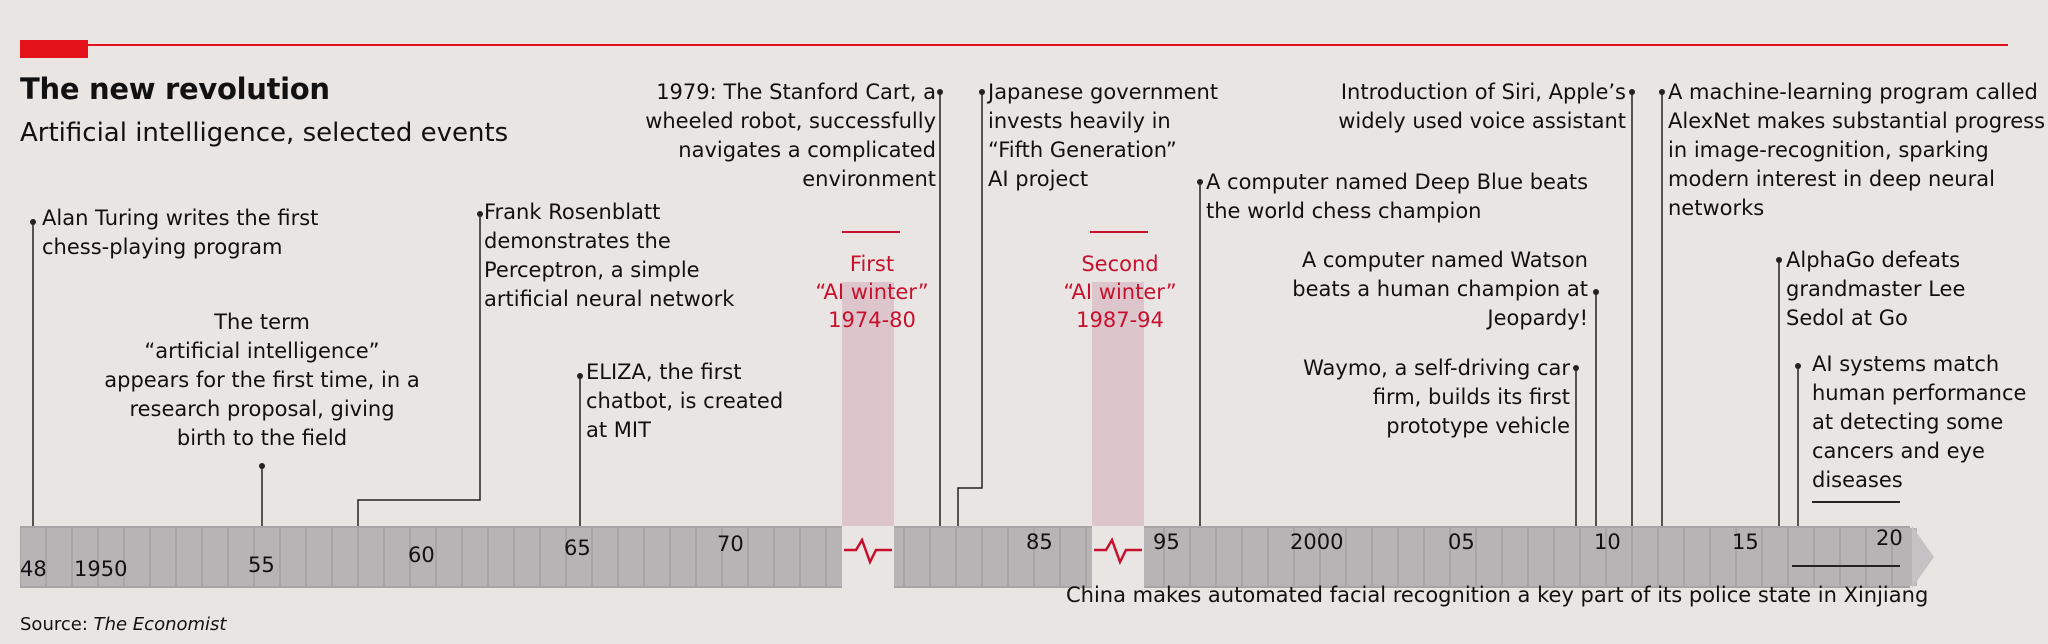  Describe the element at coordinates (1079, 121) in the screenshot. I see `event-line: invests heavily in` at that location.